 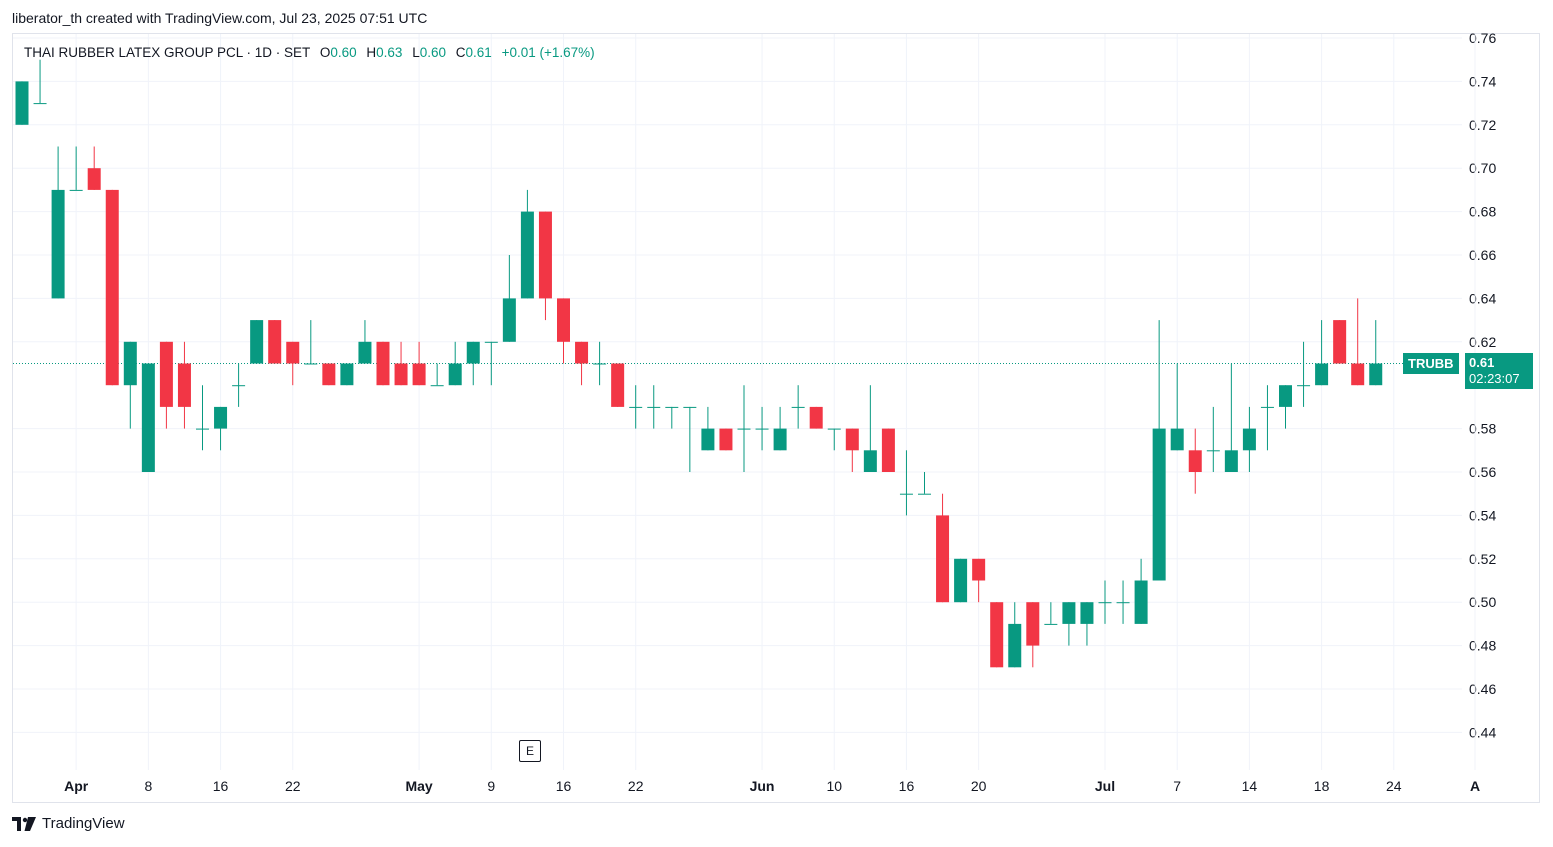 What do you see at coordinates (491, 786) in the screenshot?
I see `x-tick-label: 9` at bounding box center [491, 786].